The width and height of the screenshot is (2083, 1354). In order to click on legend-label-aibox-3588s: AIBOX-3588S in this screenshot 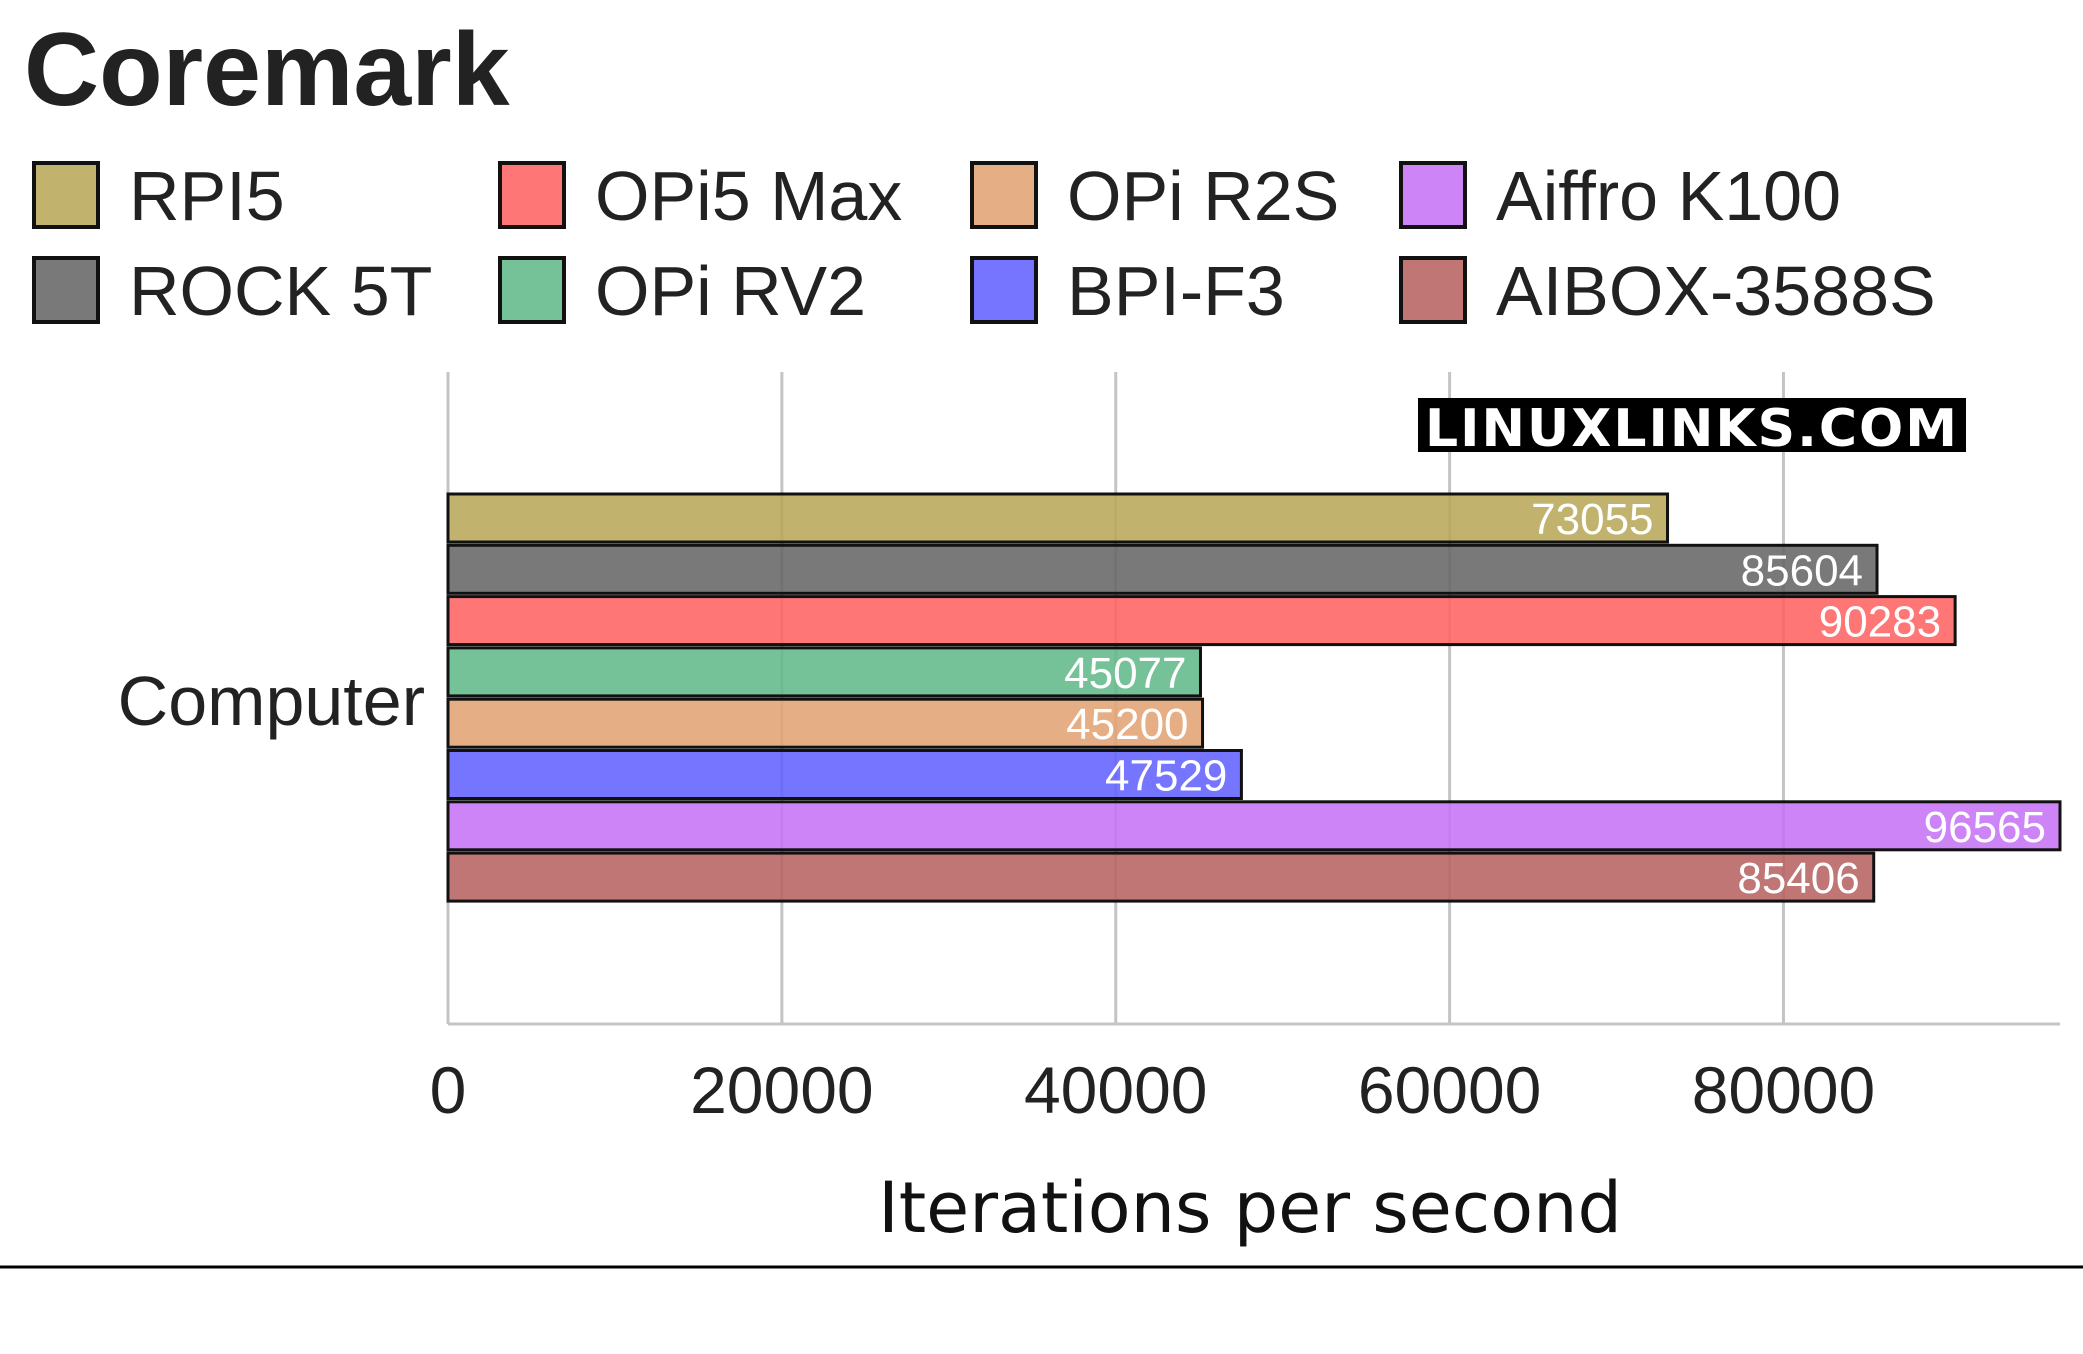, I will do `click(1716, 291)`.